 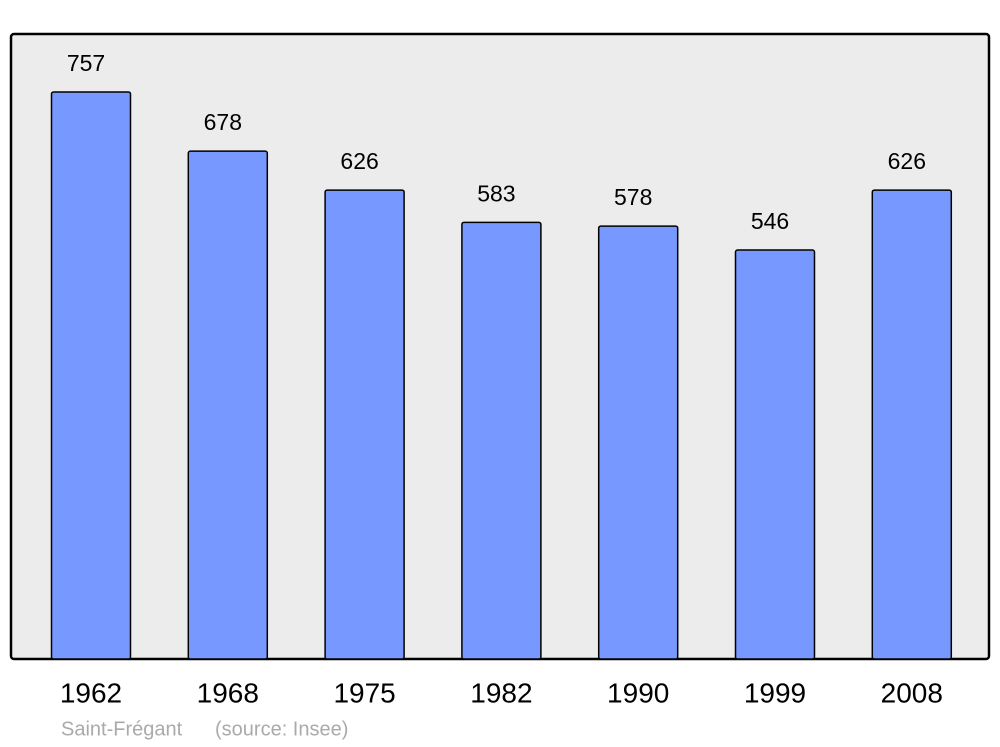 I want to click on x-tick-label: 1962, so click(x=91, y=692).